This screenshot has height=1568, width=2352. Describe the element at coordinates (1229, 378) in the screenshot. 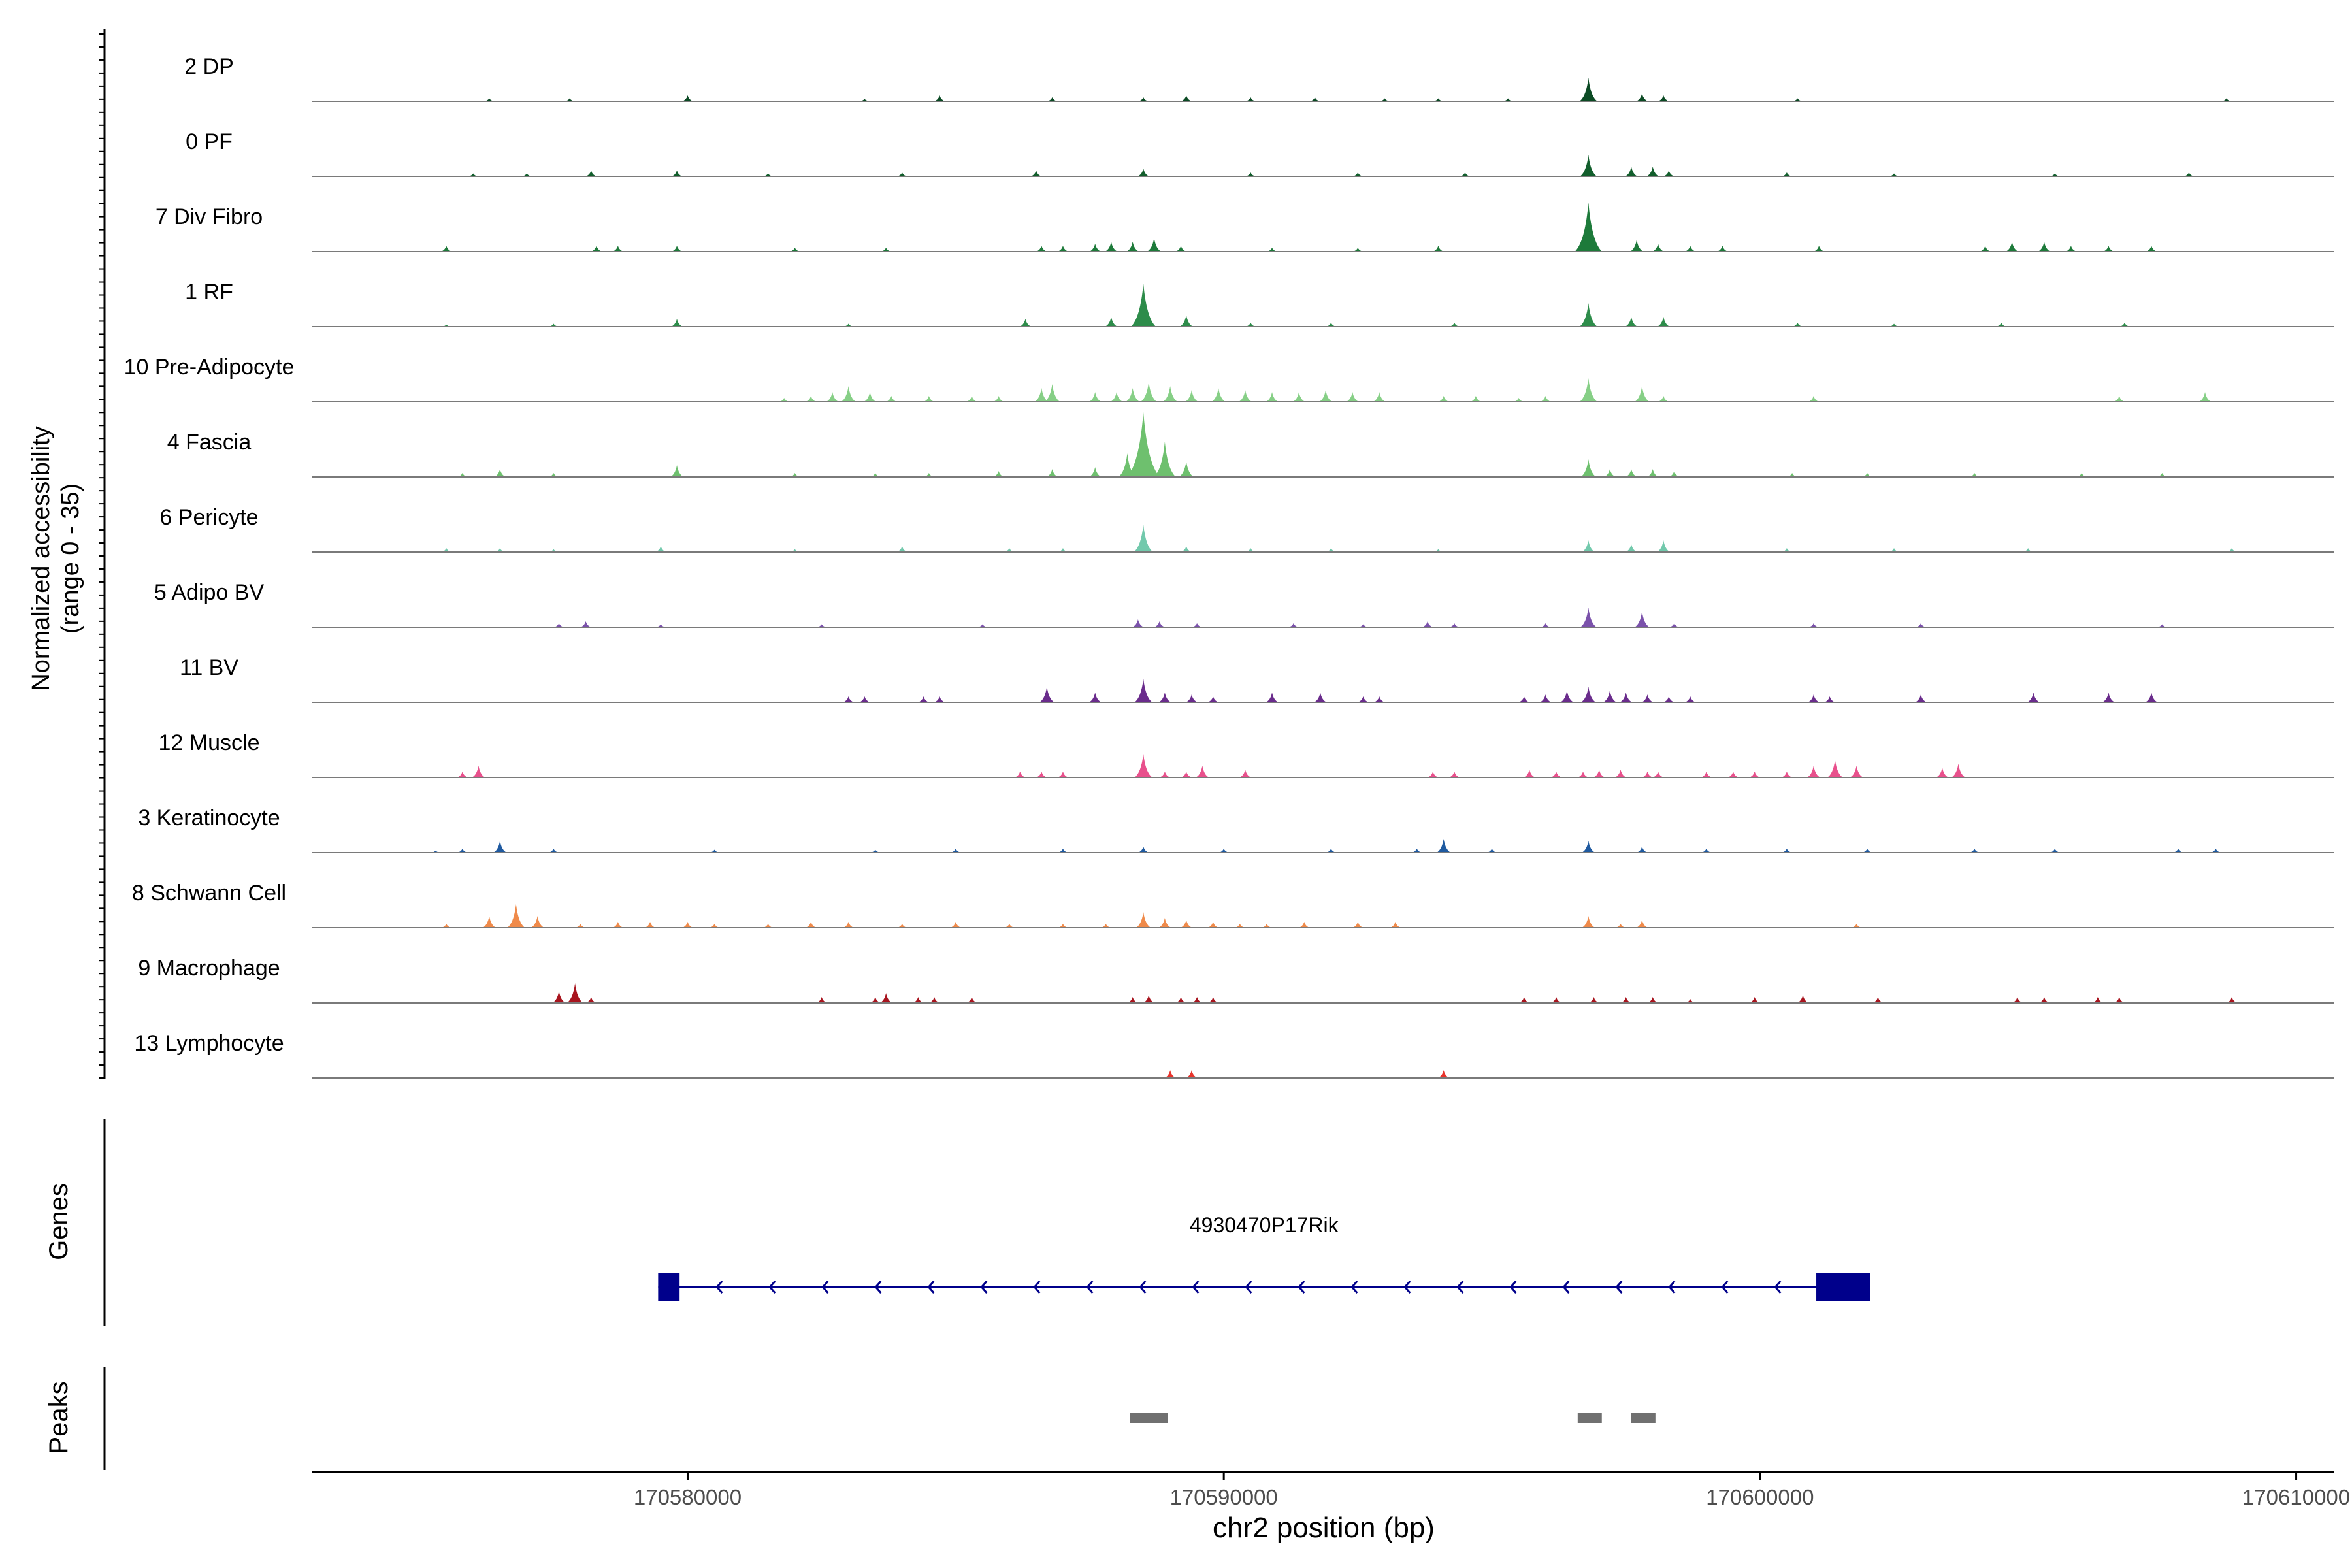

I see `track-5: 10 Pre-Adipocyte` at that location.